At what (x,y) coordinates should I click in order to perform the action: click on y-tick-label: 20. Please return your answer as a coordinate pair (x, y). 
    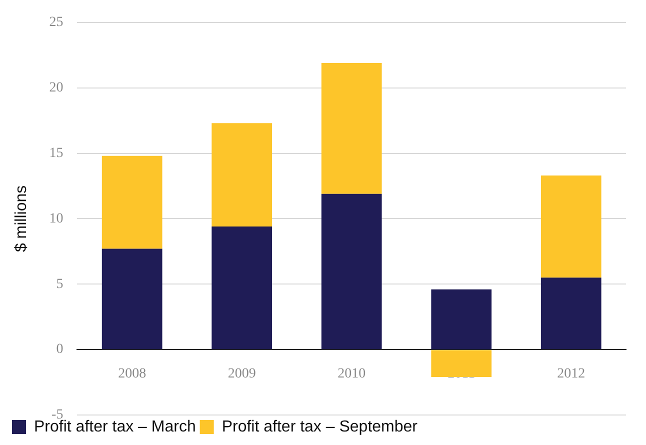
    Looking at the image, I should click on (56, 88).